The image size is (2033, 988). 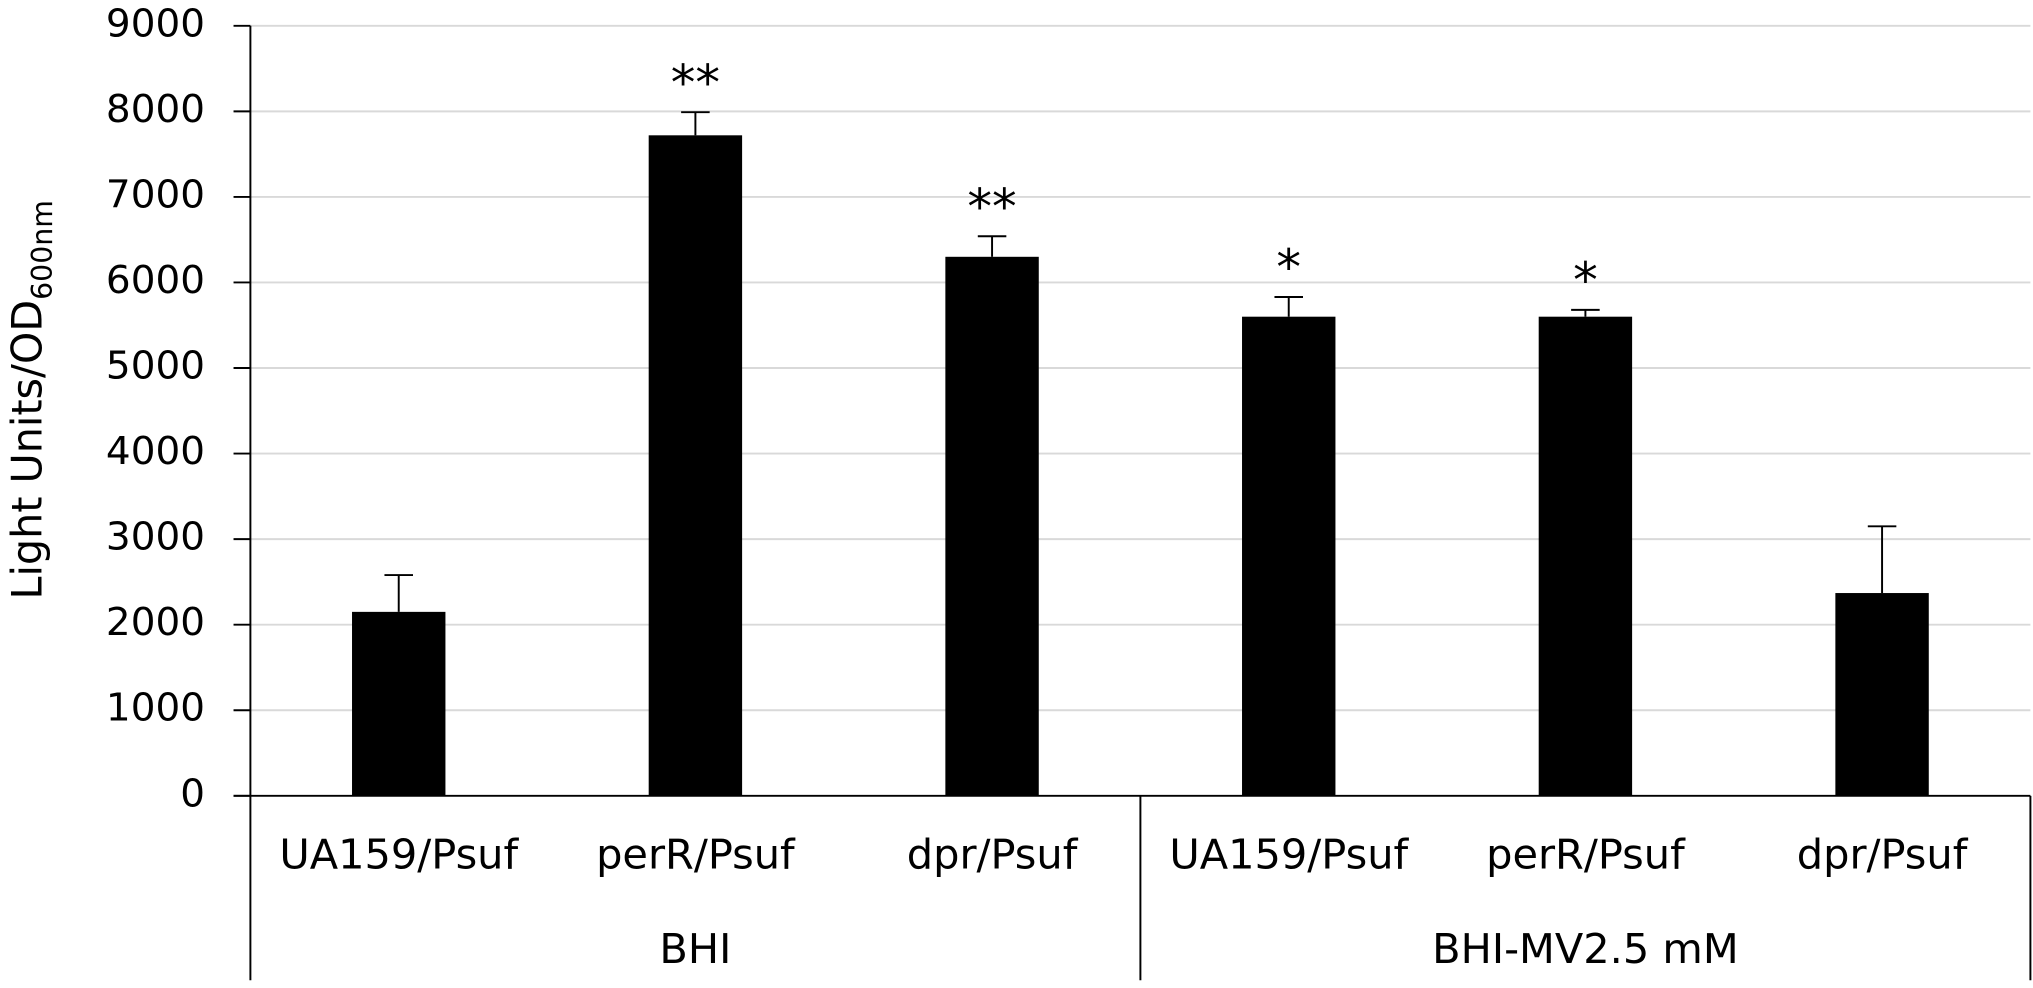 I want to click on y-tick-label: 1000, so click(x=155, y=708).